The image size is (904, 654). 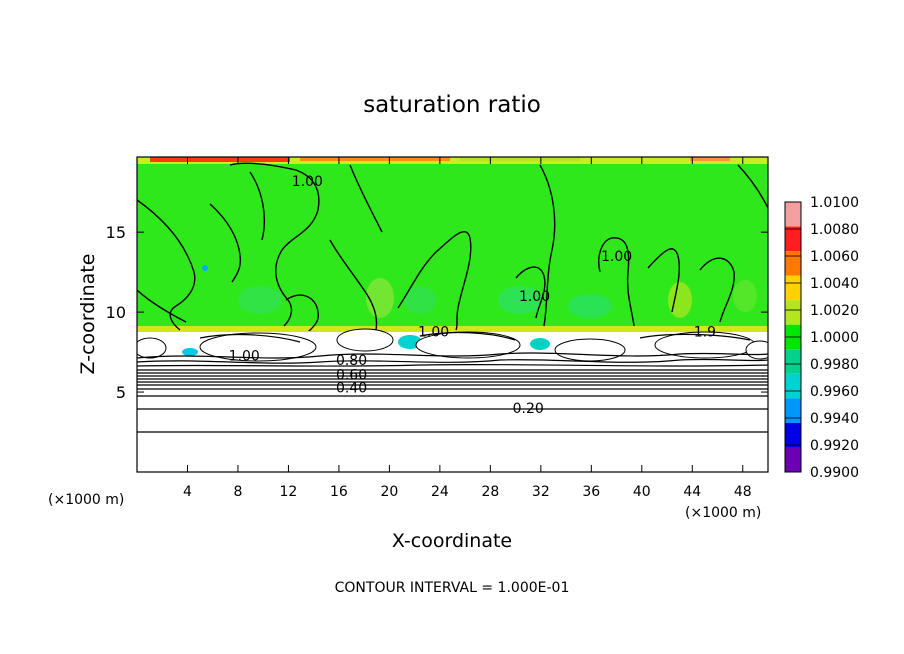 I want to click on contour-label: 0.80, so click(x=351, y=361).